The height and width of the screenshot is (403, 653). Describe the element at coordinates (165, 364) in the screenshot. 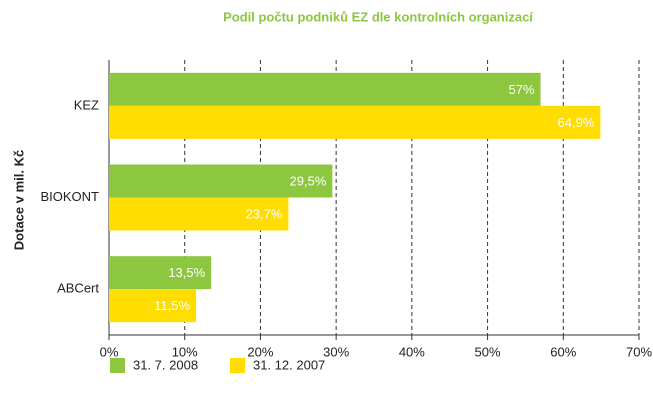

I see `legend-label: 31. 7. 2008` at that location.